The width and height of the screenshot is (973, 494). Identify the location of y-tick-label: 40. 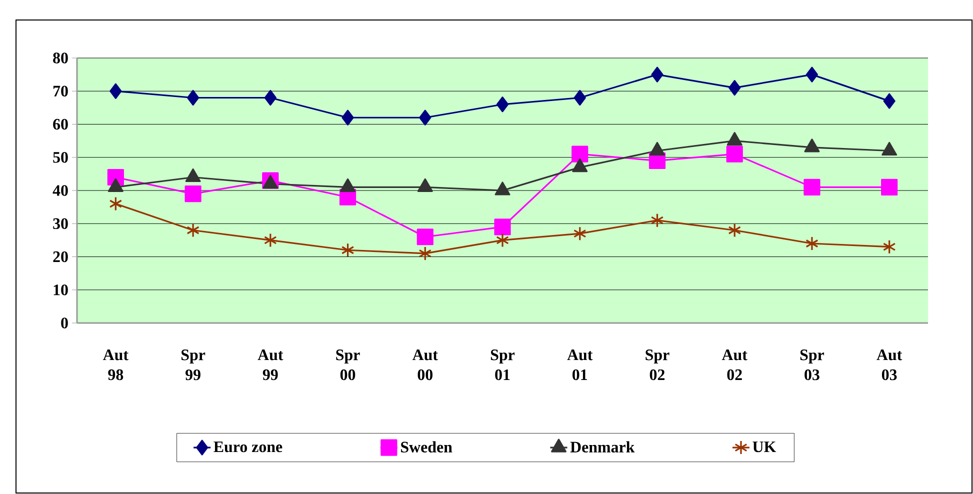
(60, 190).